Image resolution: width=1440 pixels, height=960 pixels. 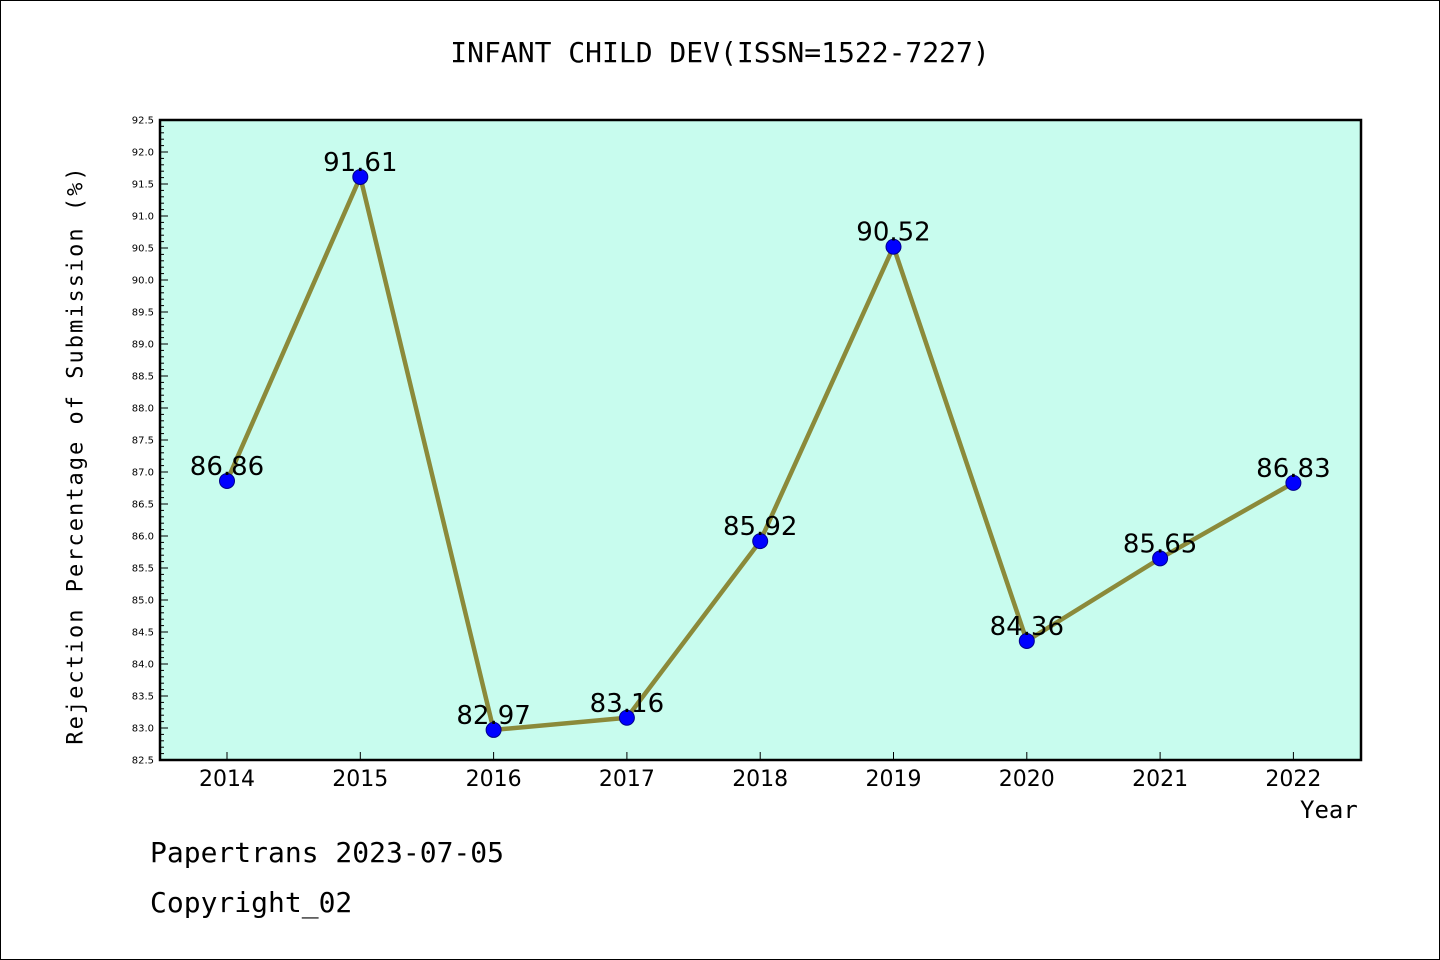 I want to click on footer-publisher-date: Papertrans 2023-07-05, so click(x=327, y=852).